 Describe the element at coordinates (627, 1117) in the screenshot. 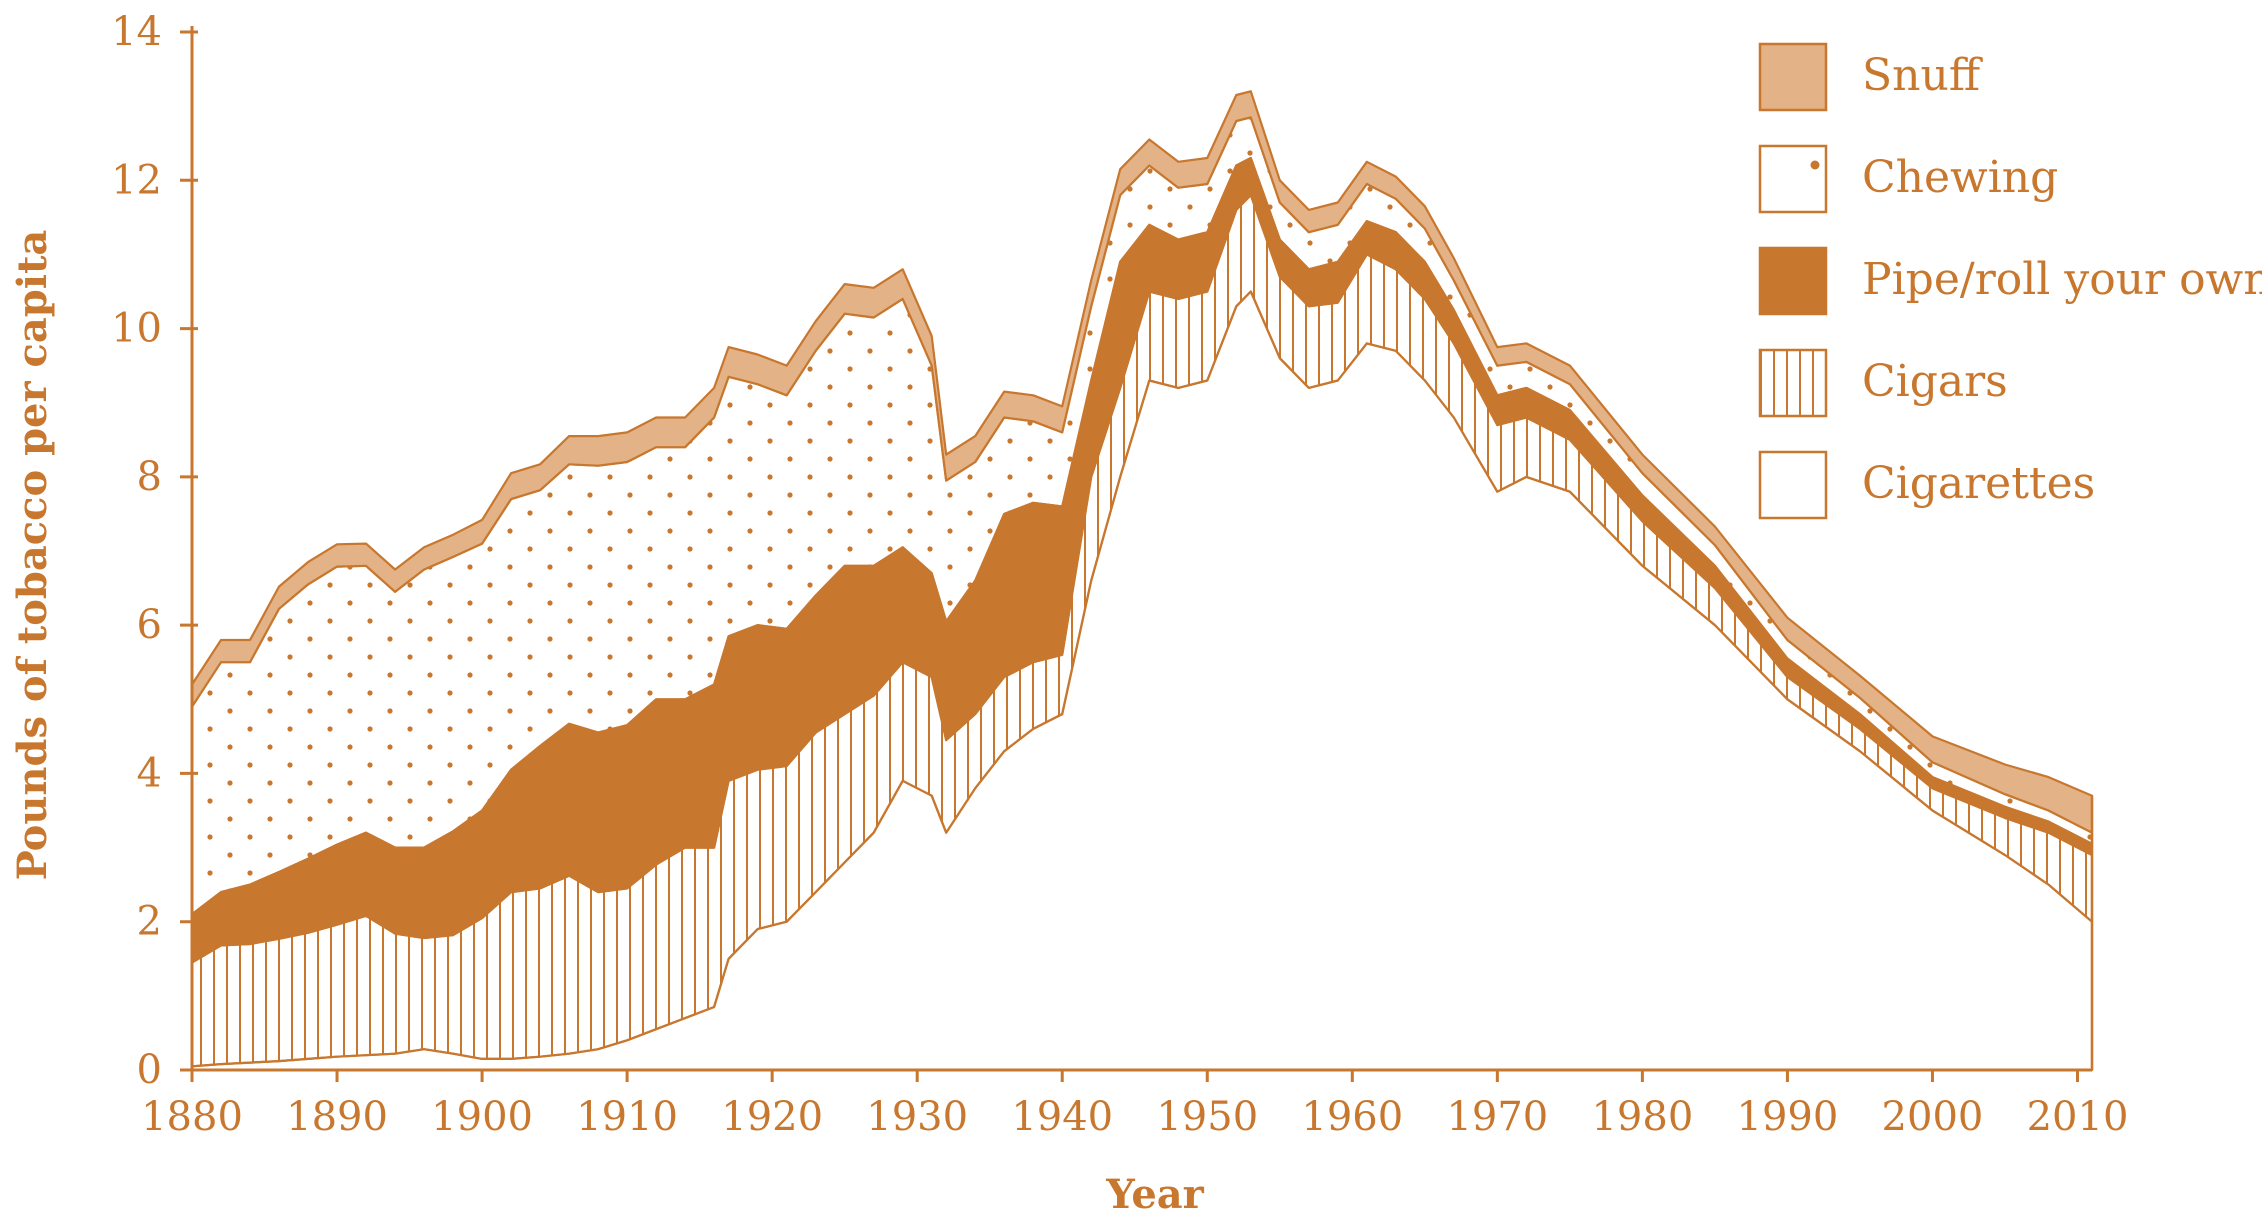

I see `x-tick-label: 1910` at that location.